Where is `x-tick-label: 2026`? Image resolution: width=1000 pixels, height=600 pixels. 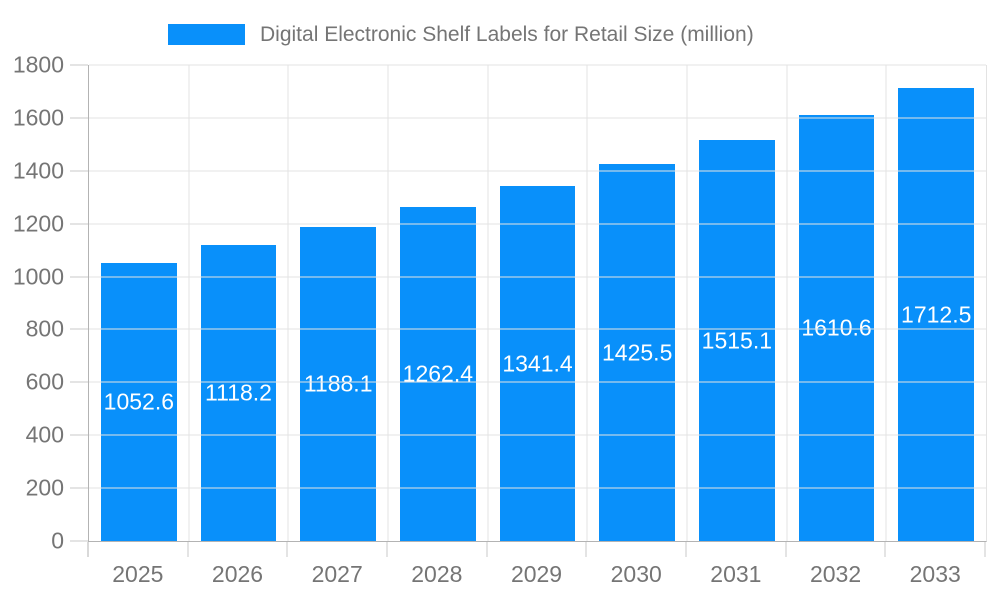 x-tick-label: 2026 is located at coordinates (237, 574).